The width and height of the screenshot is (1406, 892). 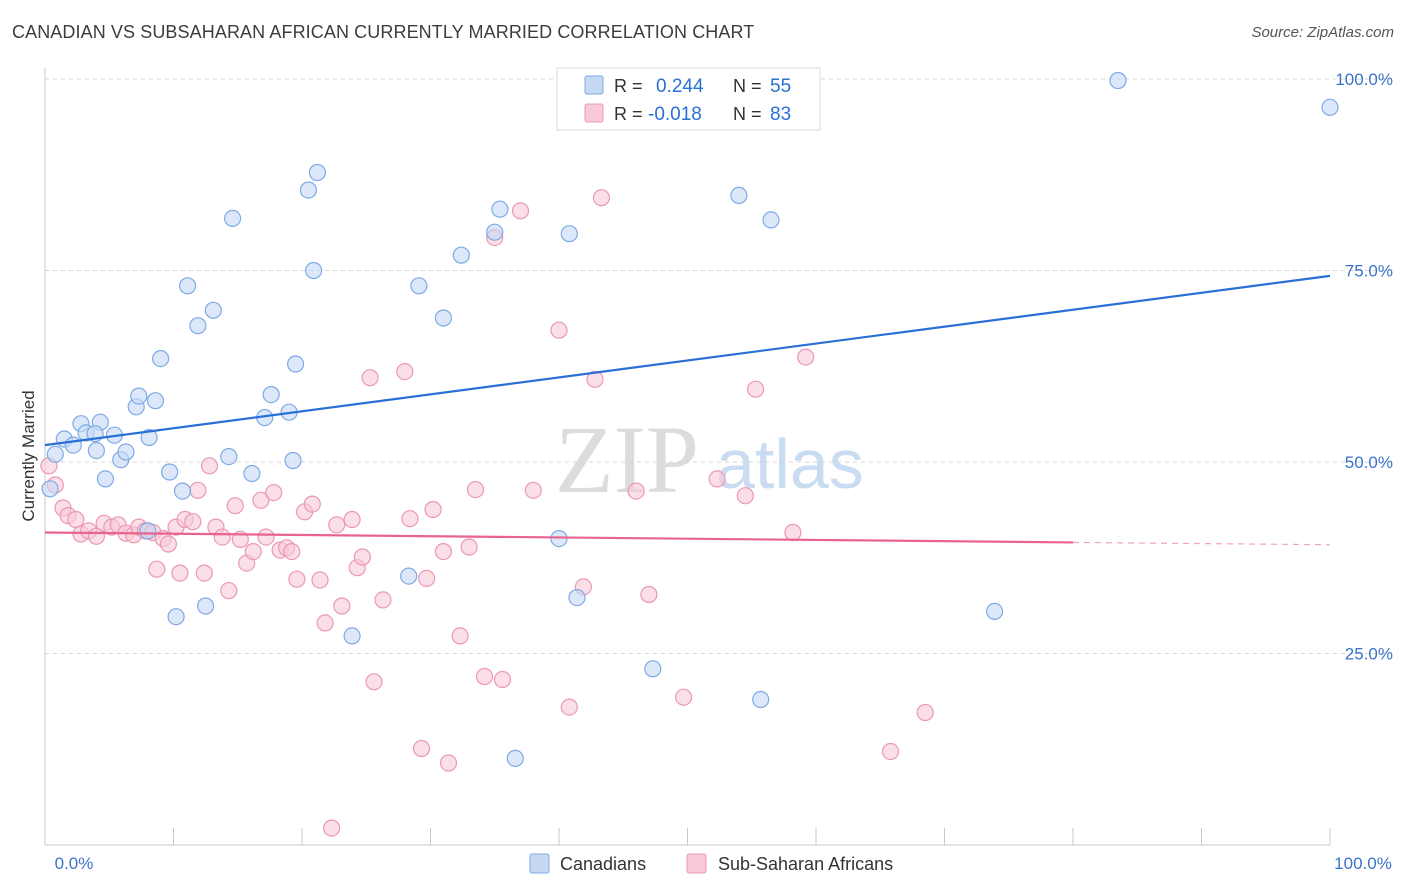 What do you see at coordinates (696, 863) in the screenshot?
I see `series-legend-swatch-subsaharan` at bounding box center [696, 863].